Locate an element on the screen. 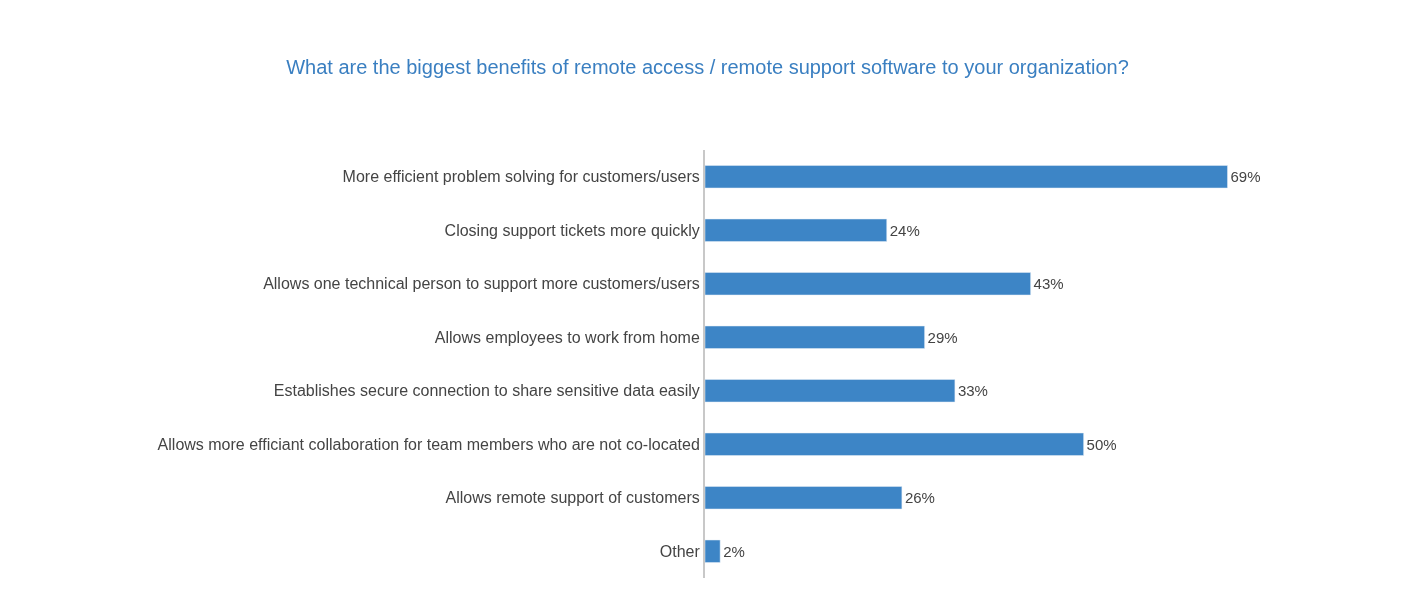 This screenshot has height=606, width=1415. chart-title: What are the biggest benefits of remote access / remote support software to your organization? is located at coordinates (707, 67).